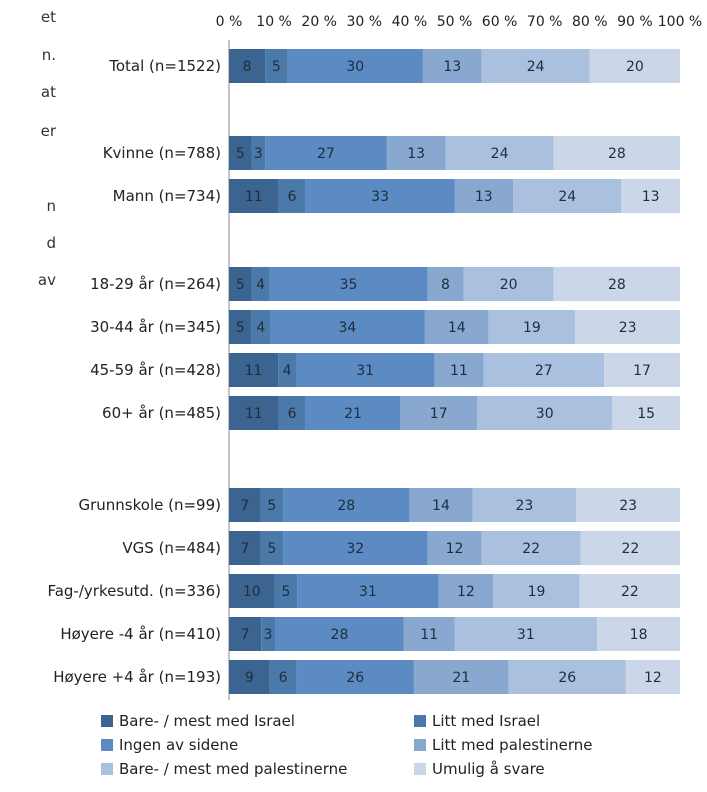 The height and width of the screenshot is (792, 707). Describe the element at coordinates (161, 413) in the screenshot. I see `category-label: 60+ år (n=485)` at that location.